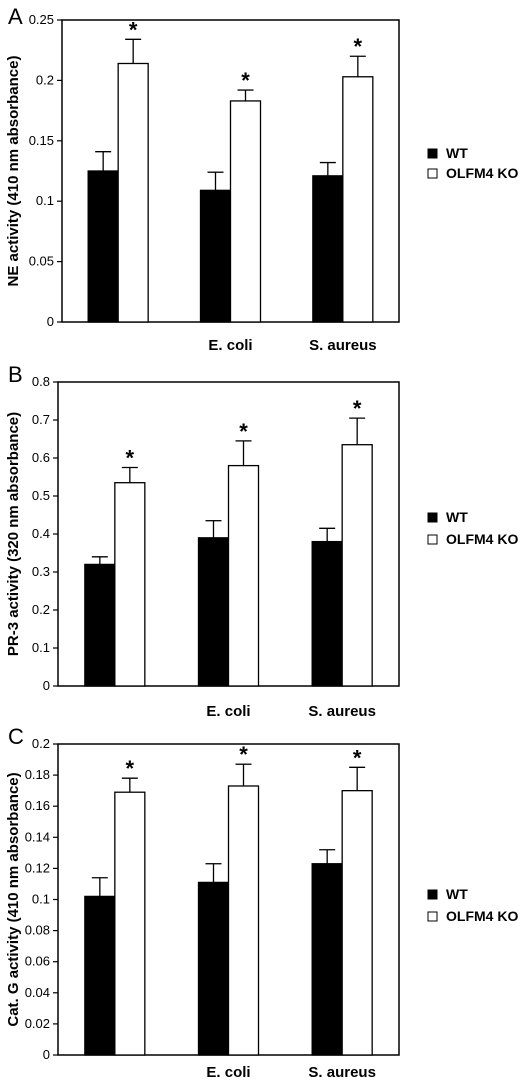  I want to click on y-tick-label: 0.3, so click(41, 571).